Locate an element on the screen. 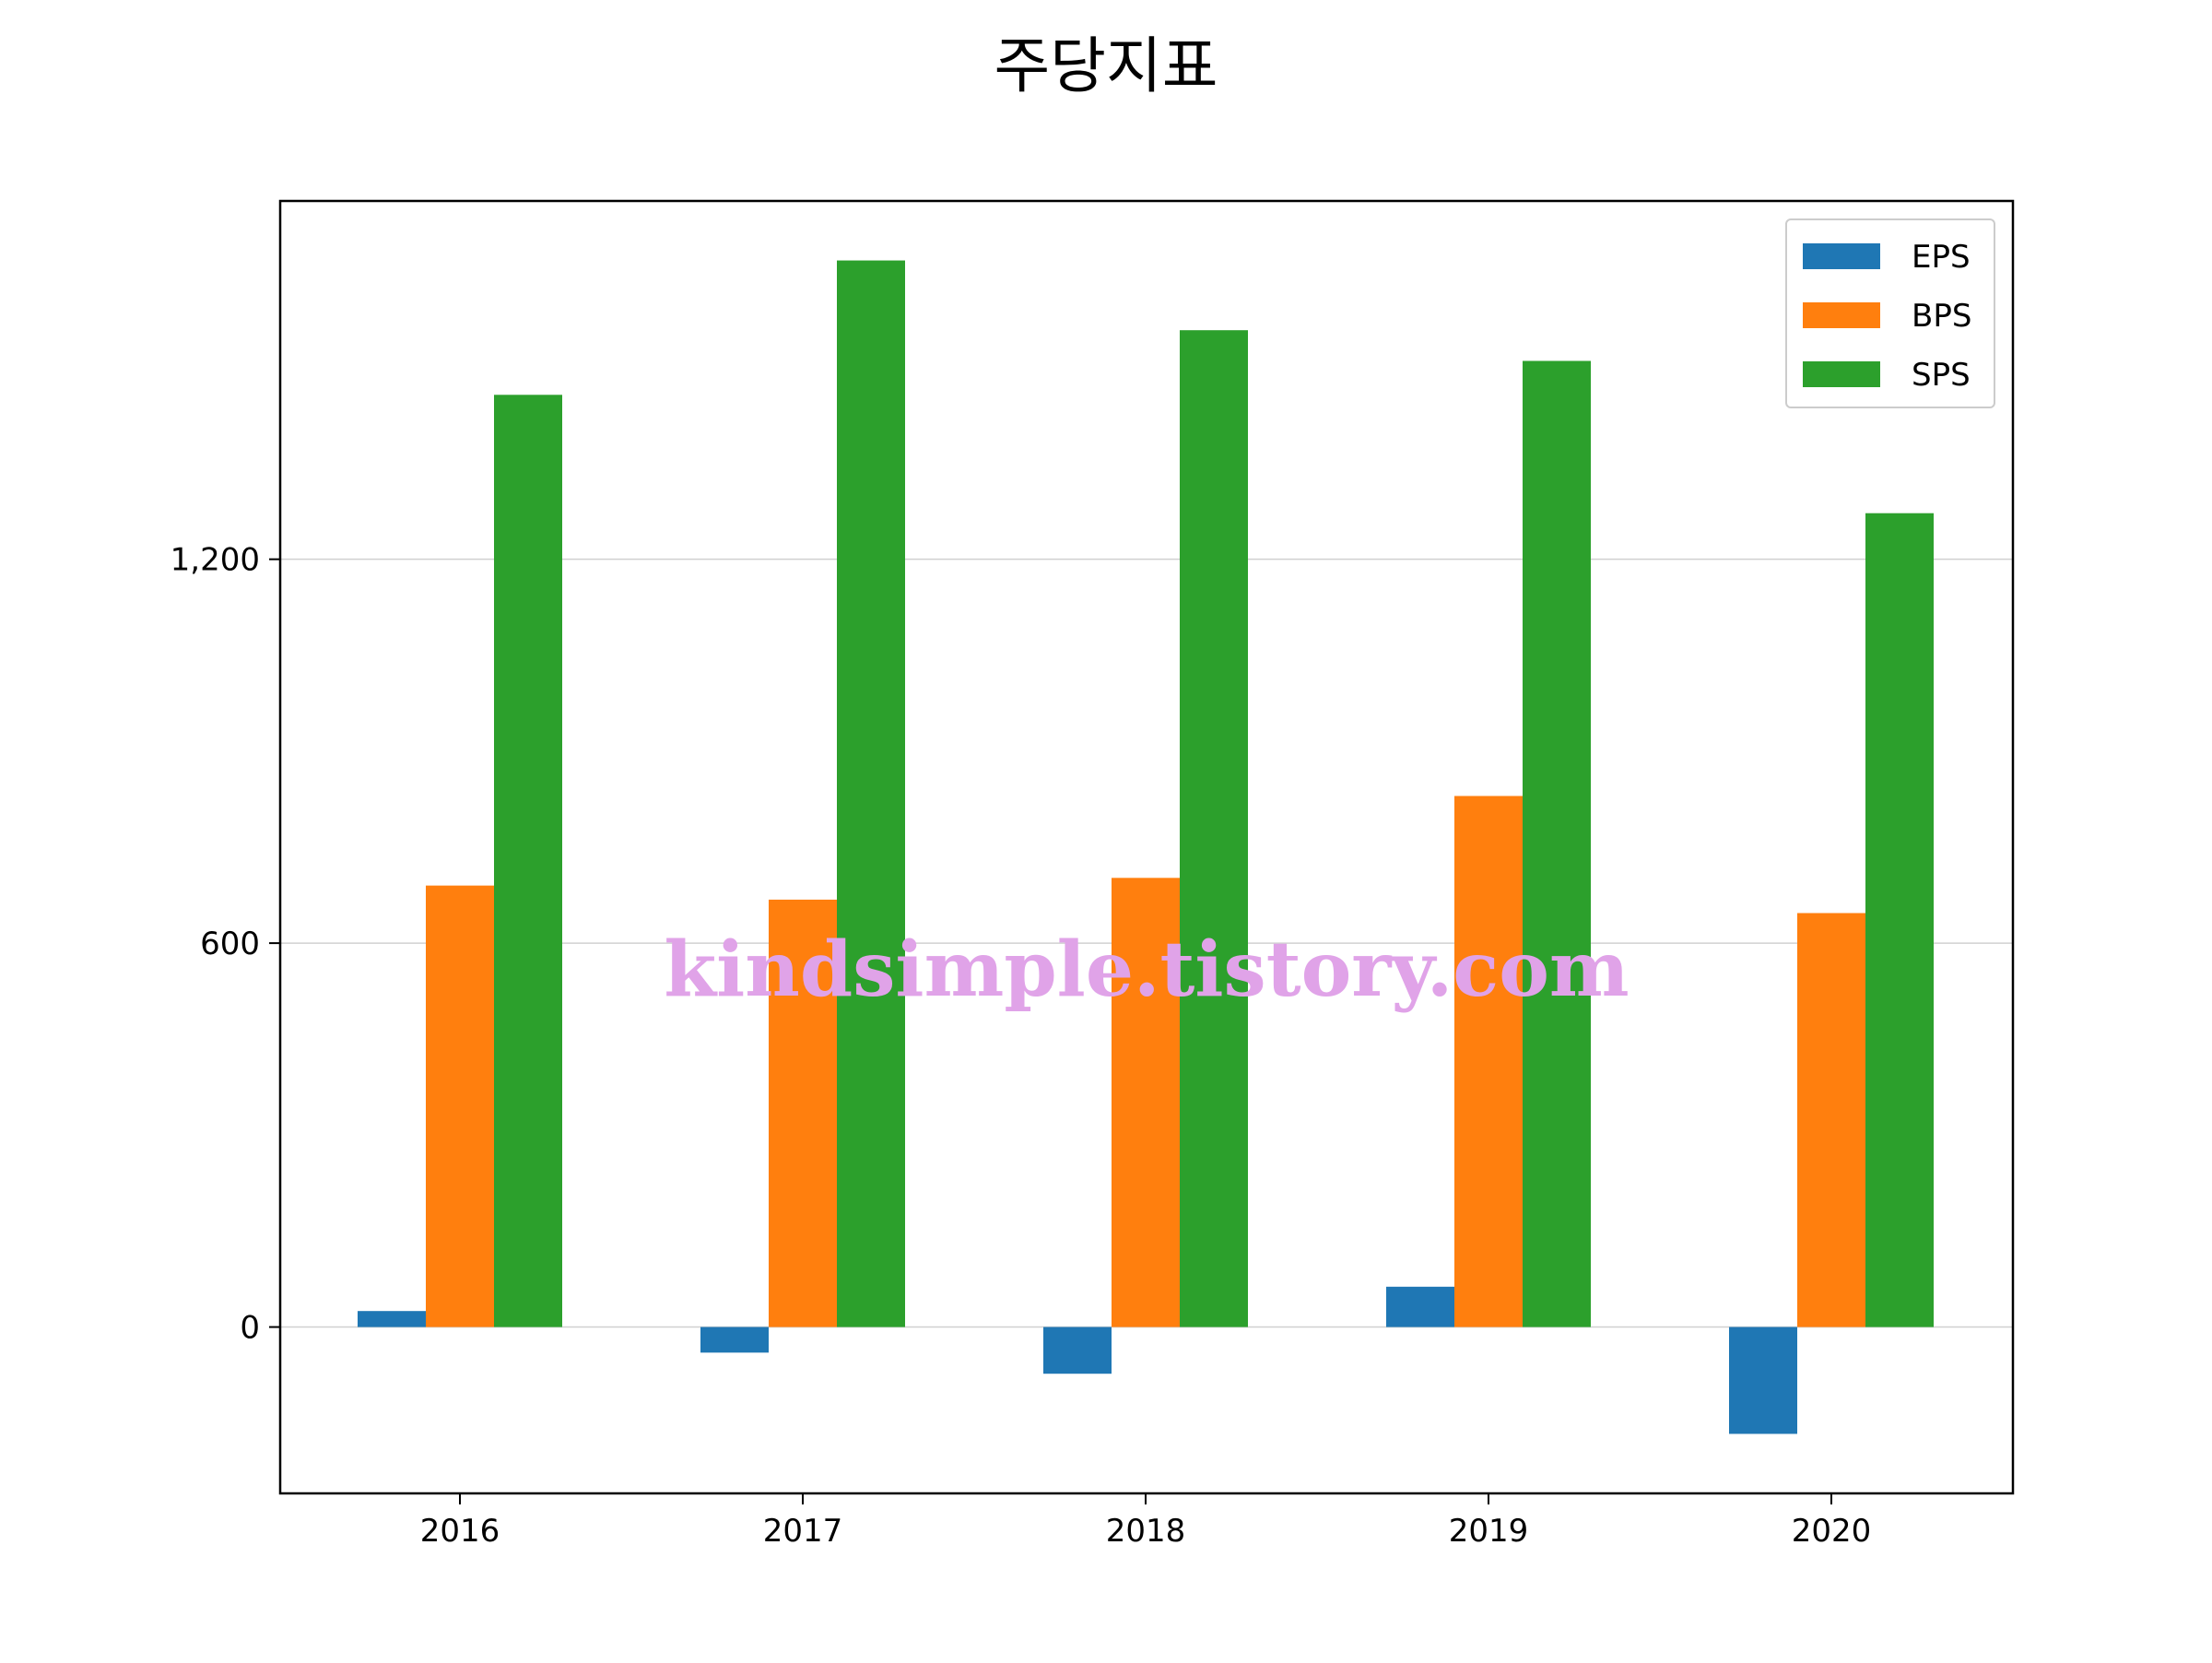 This screenshot has width=2212, height=1663. bar-eps-2018 is located at coordinates (1077, 1350).